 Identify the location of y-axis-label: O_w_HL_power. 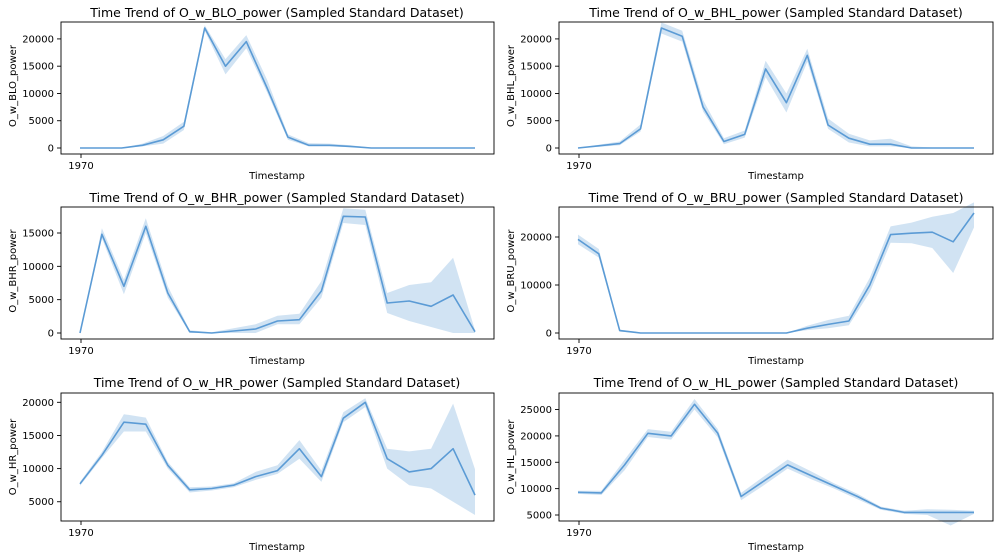
(511, 457).